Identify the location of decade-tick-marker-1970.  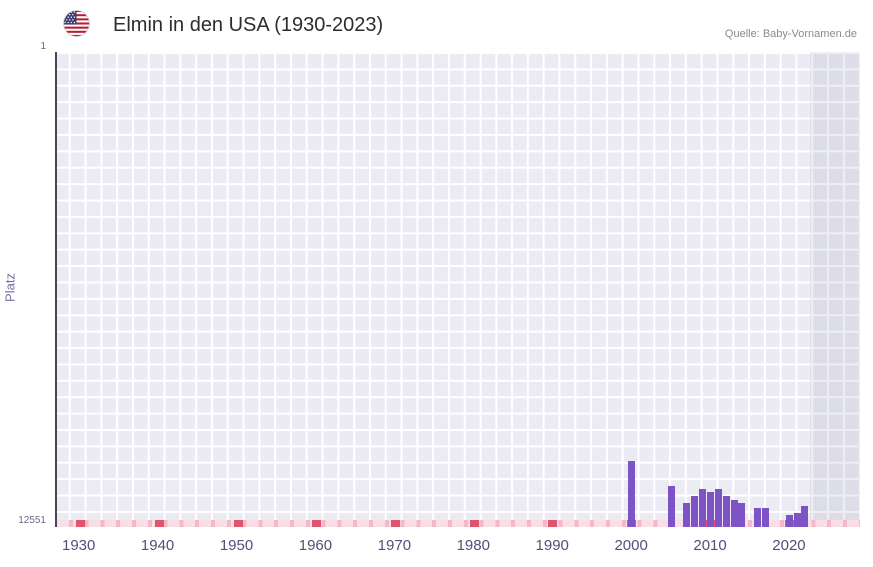
(396, 523).